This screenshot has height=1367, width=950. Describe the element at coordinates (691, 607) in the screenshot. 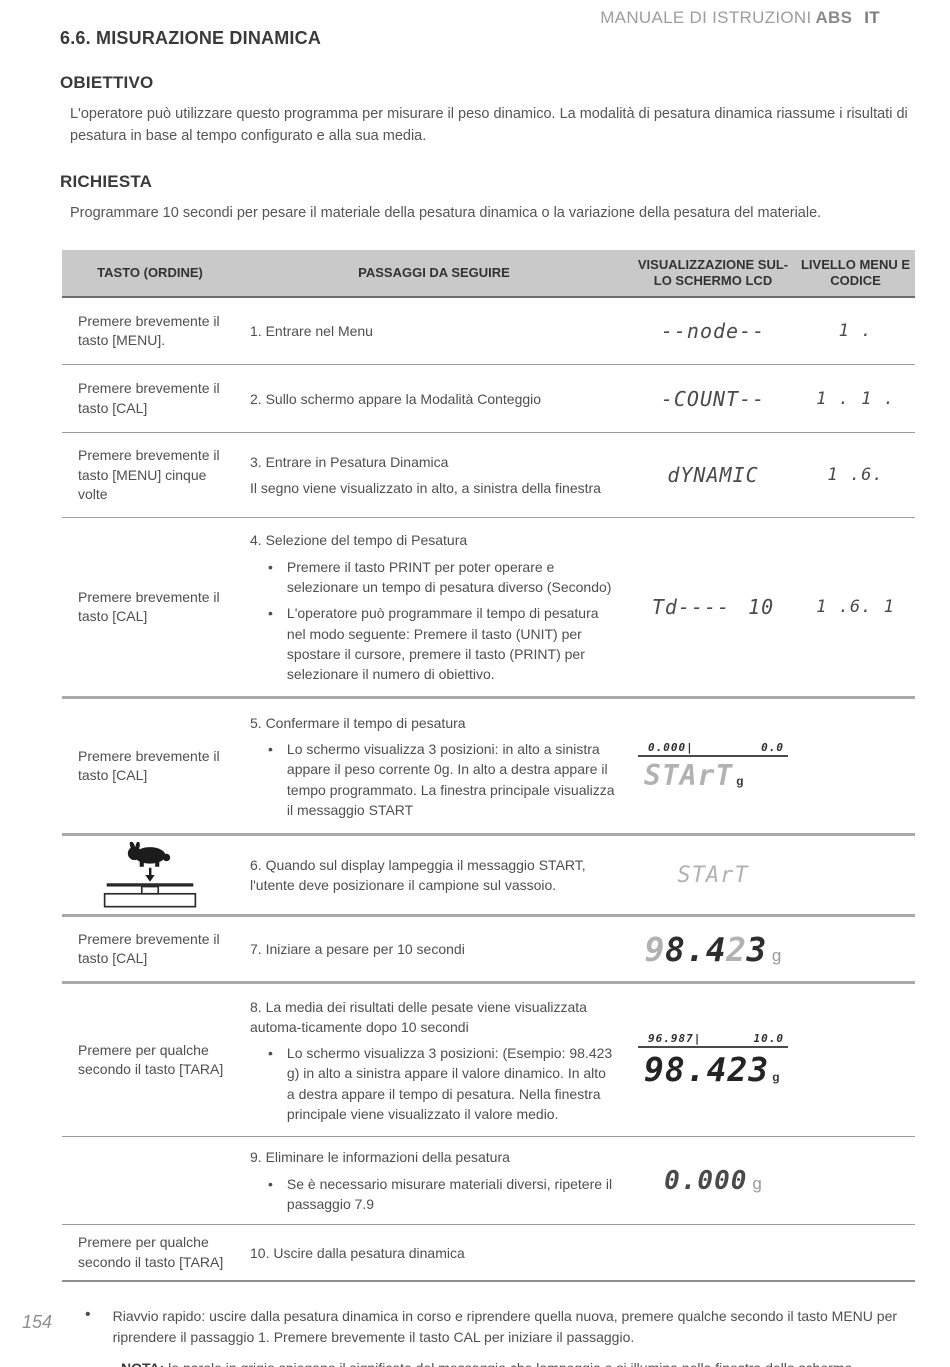

I see `lcd-display-text: Td----` at that location.